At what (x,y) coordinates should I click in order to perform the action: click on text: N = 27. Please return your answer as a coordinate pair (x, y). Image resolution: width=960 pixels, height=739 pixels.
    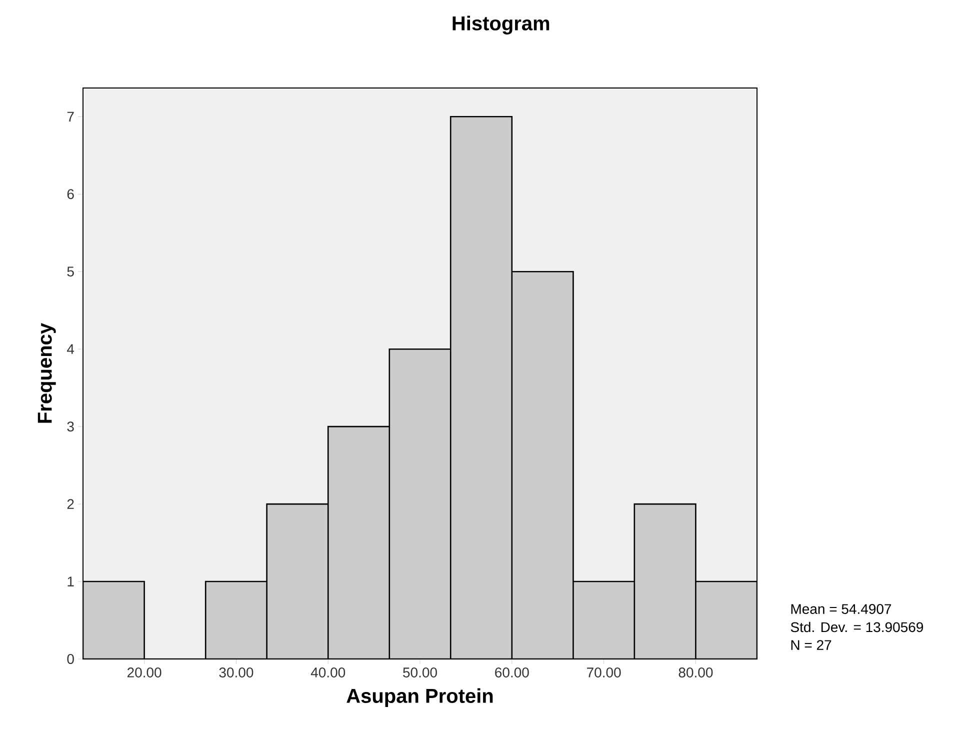
    Looking at the image, I should click on (811, 645).